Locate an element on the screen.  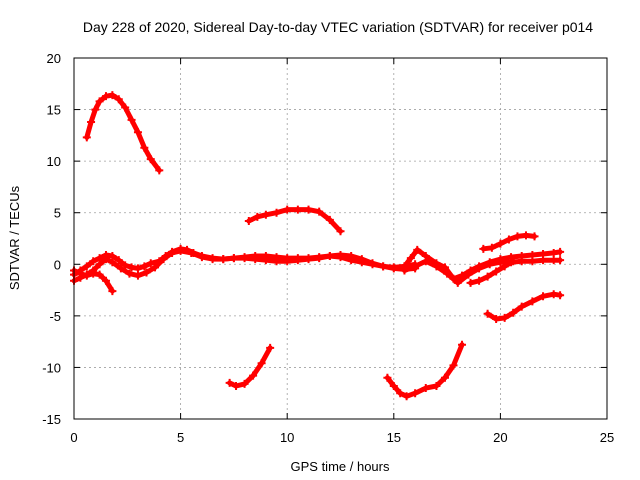
y-tick-label: 15 is located at coordinates (54, 110).